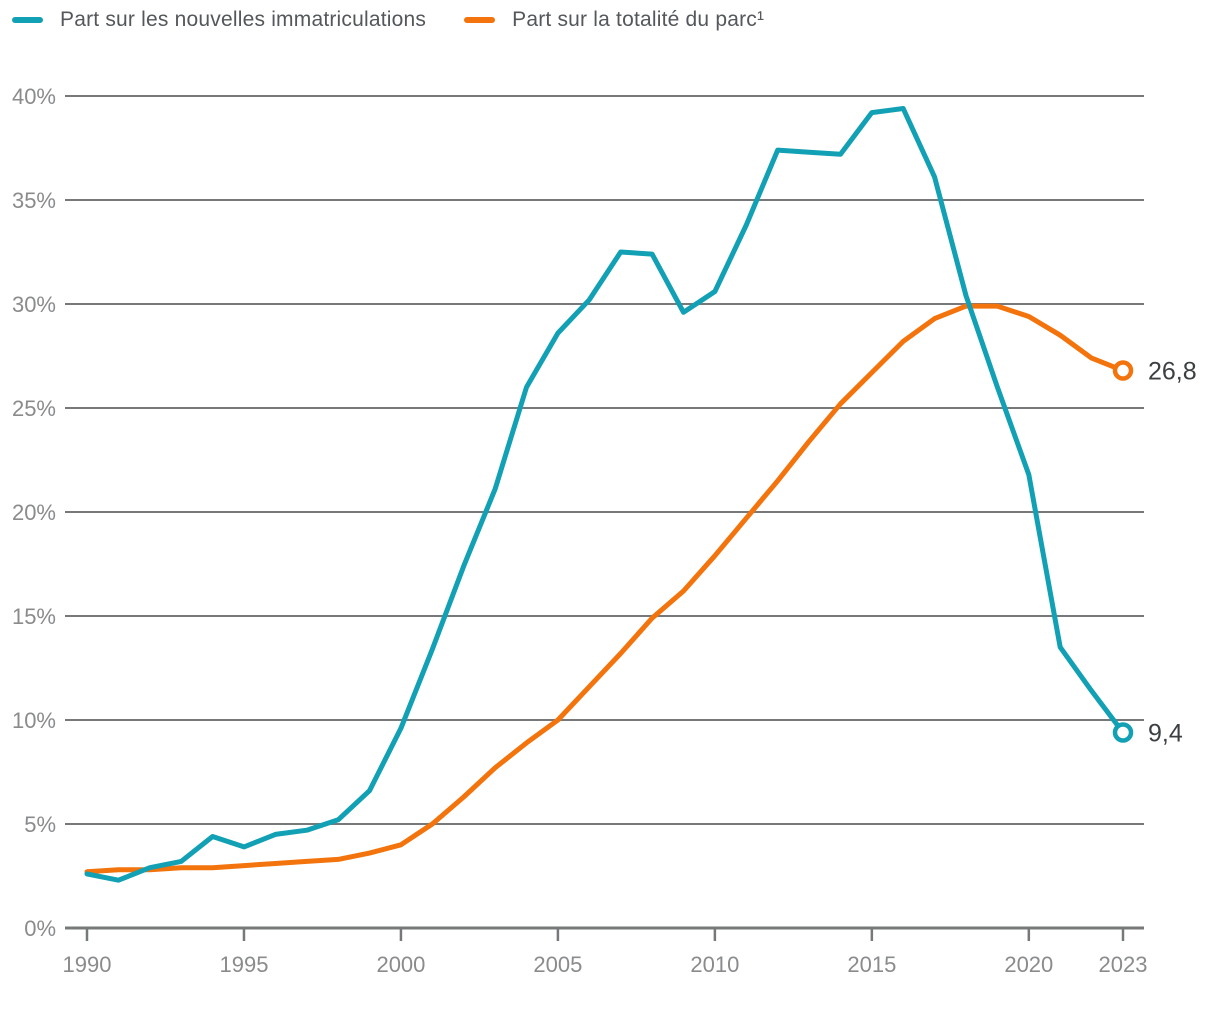 This screenshot has height=1020, width=1220. What do you see at coordinates (34, 96) in the screenshot?
I see `y-tick-label: 40%` at bounding box center [34, 96].